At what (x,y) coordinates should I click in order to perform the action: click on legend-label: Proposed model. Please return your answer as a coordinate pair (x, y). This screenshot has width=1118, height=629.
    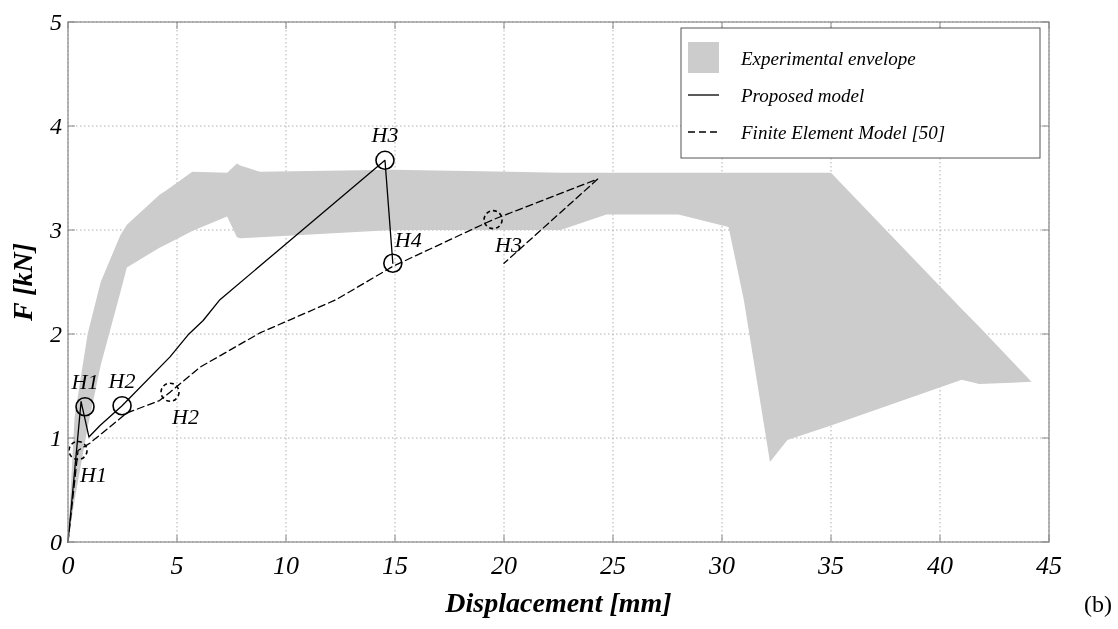
    Looking at the image, I should click on (802, 95).